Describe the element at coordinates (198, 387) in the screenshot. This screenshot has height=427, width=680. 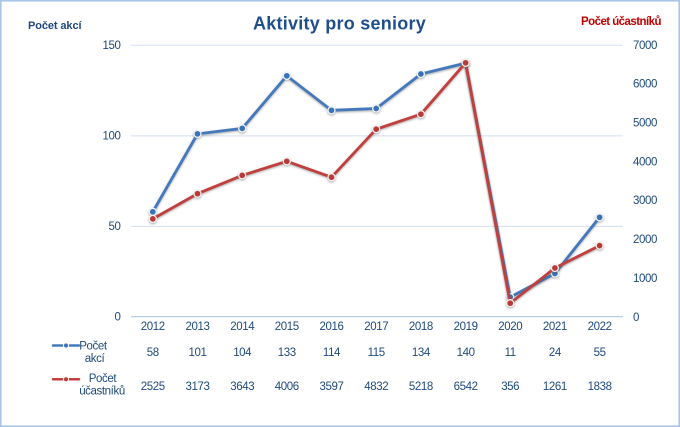
I see `svg-text: 3173` at that location.